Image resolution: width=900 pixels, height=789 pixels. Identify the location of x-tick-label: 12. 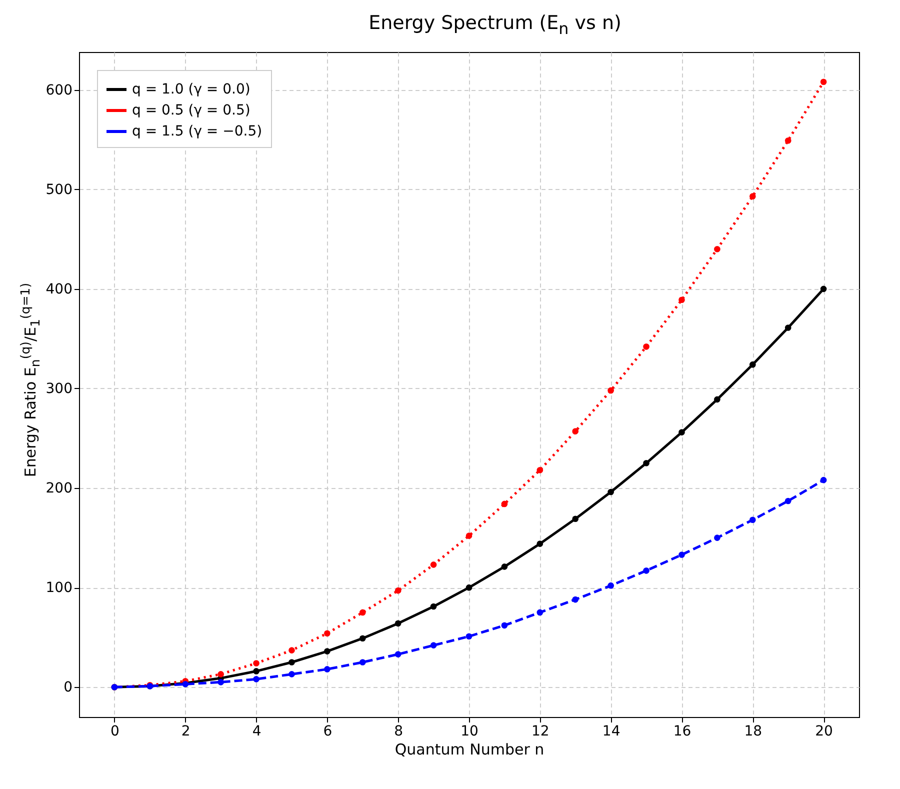
(540, 732).